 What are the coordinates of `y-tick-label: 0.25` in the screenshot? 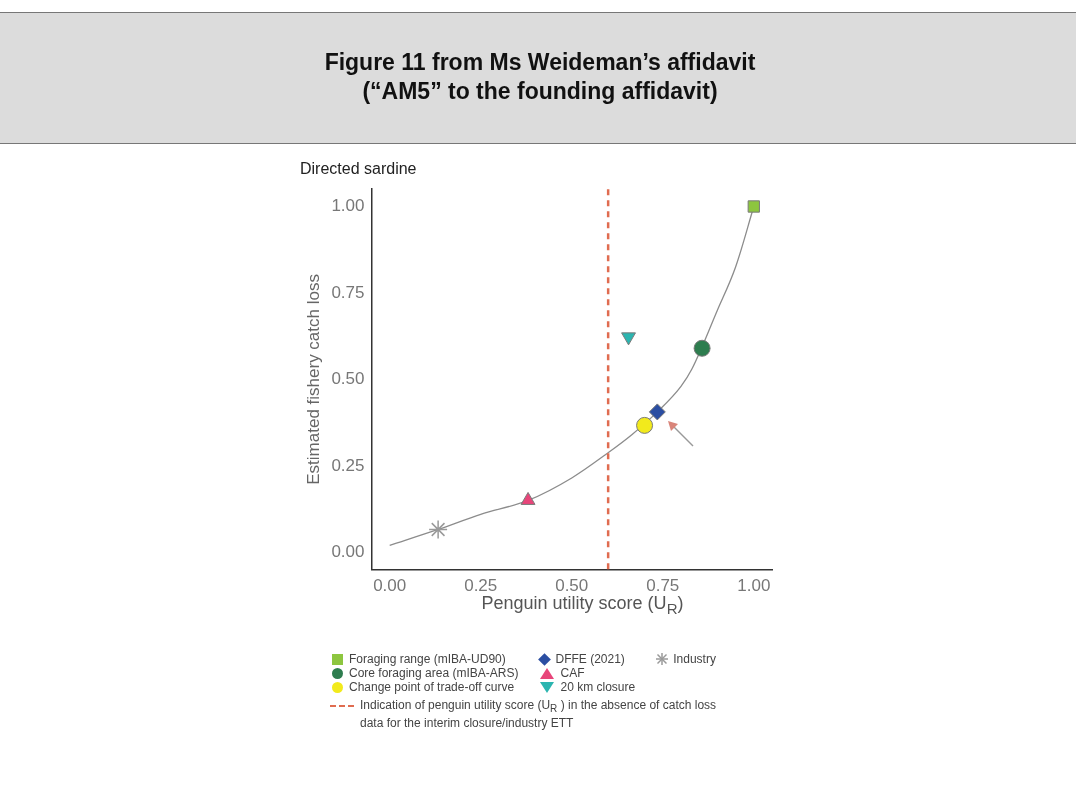 It's located at (348, 465).